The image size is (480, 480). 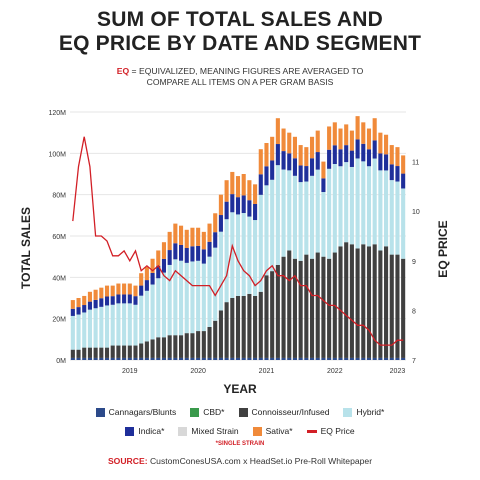 I want to click on y2-tick-label: 8, so click(x=414, y=311).